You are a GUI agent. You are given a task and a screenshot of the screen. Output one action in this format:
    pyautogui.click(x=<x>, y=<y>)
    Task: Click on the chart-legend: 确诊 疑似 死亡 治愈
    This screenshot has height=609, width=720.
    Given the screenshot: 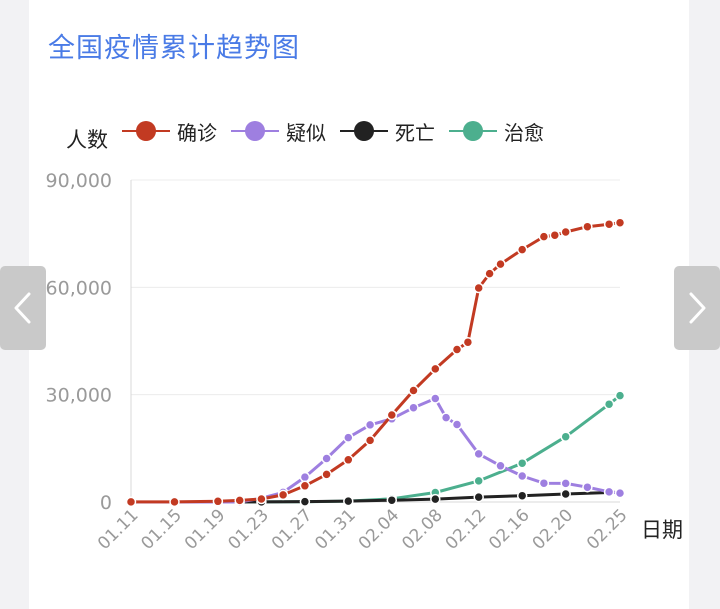 What is the action you would take?
    pyautogui.click(x=340, y=131)
    